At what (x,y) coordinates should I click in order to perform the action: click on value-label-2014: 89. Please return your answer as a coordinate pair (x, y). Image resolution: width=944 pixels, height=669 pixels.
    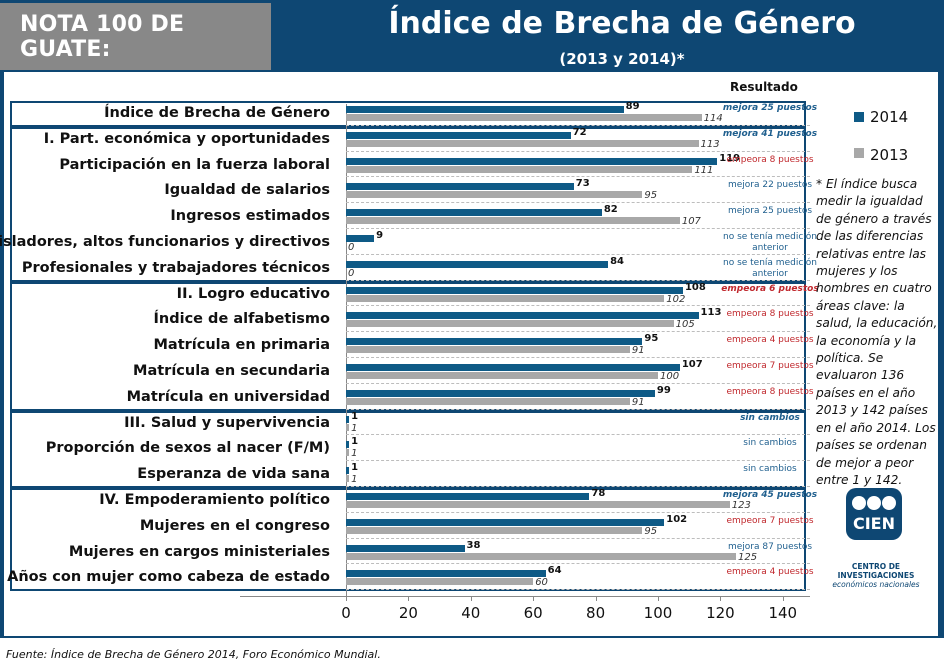
    Looking at the image, I should click on (632, 106).